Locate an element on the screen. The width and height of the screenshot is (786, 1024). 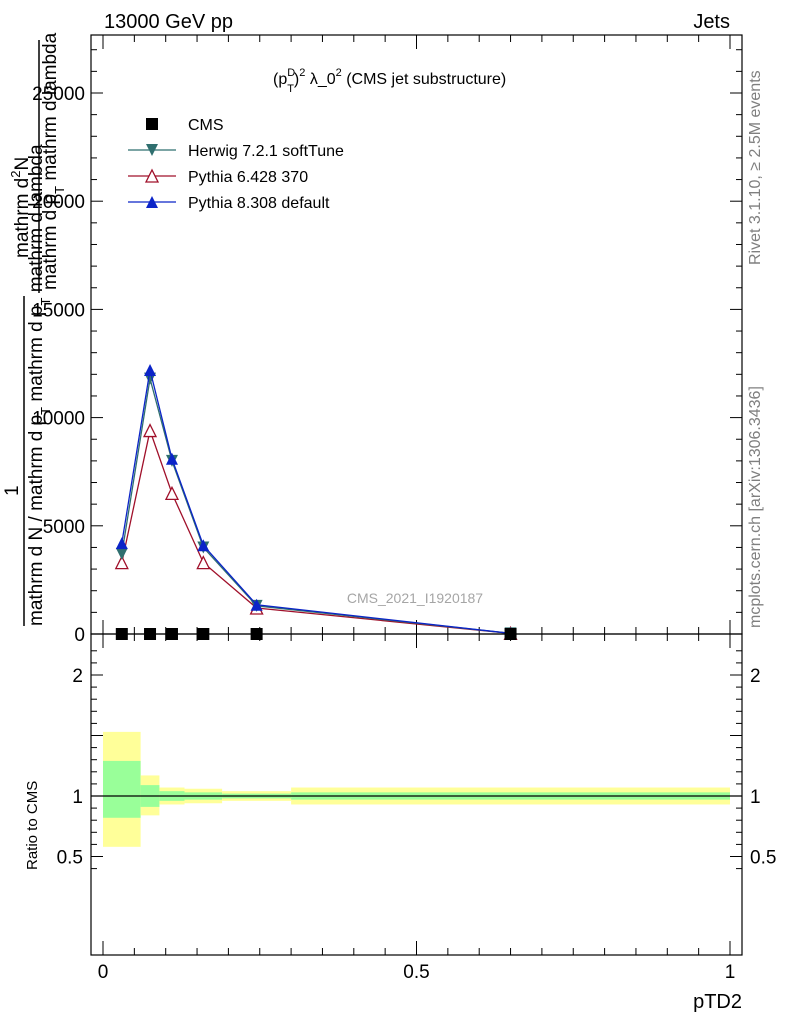
legend-label-3: Pythia 8.308 default is located at coordinates (259, 203).